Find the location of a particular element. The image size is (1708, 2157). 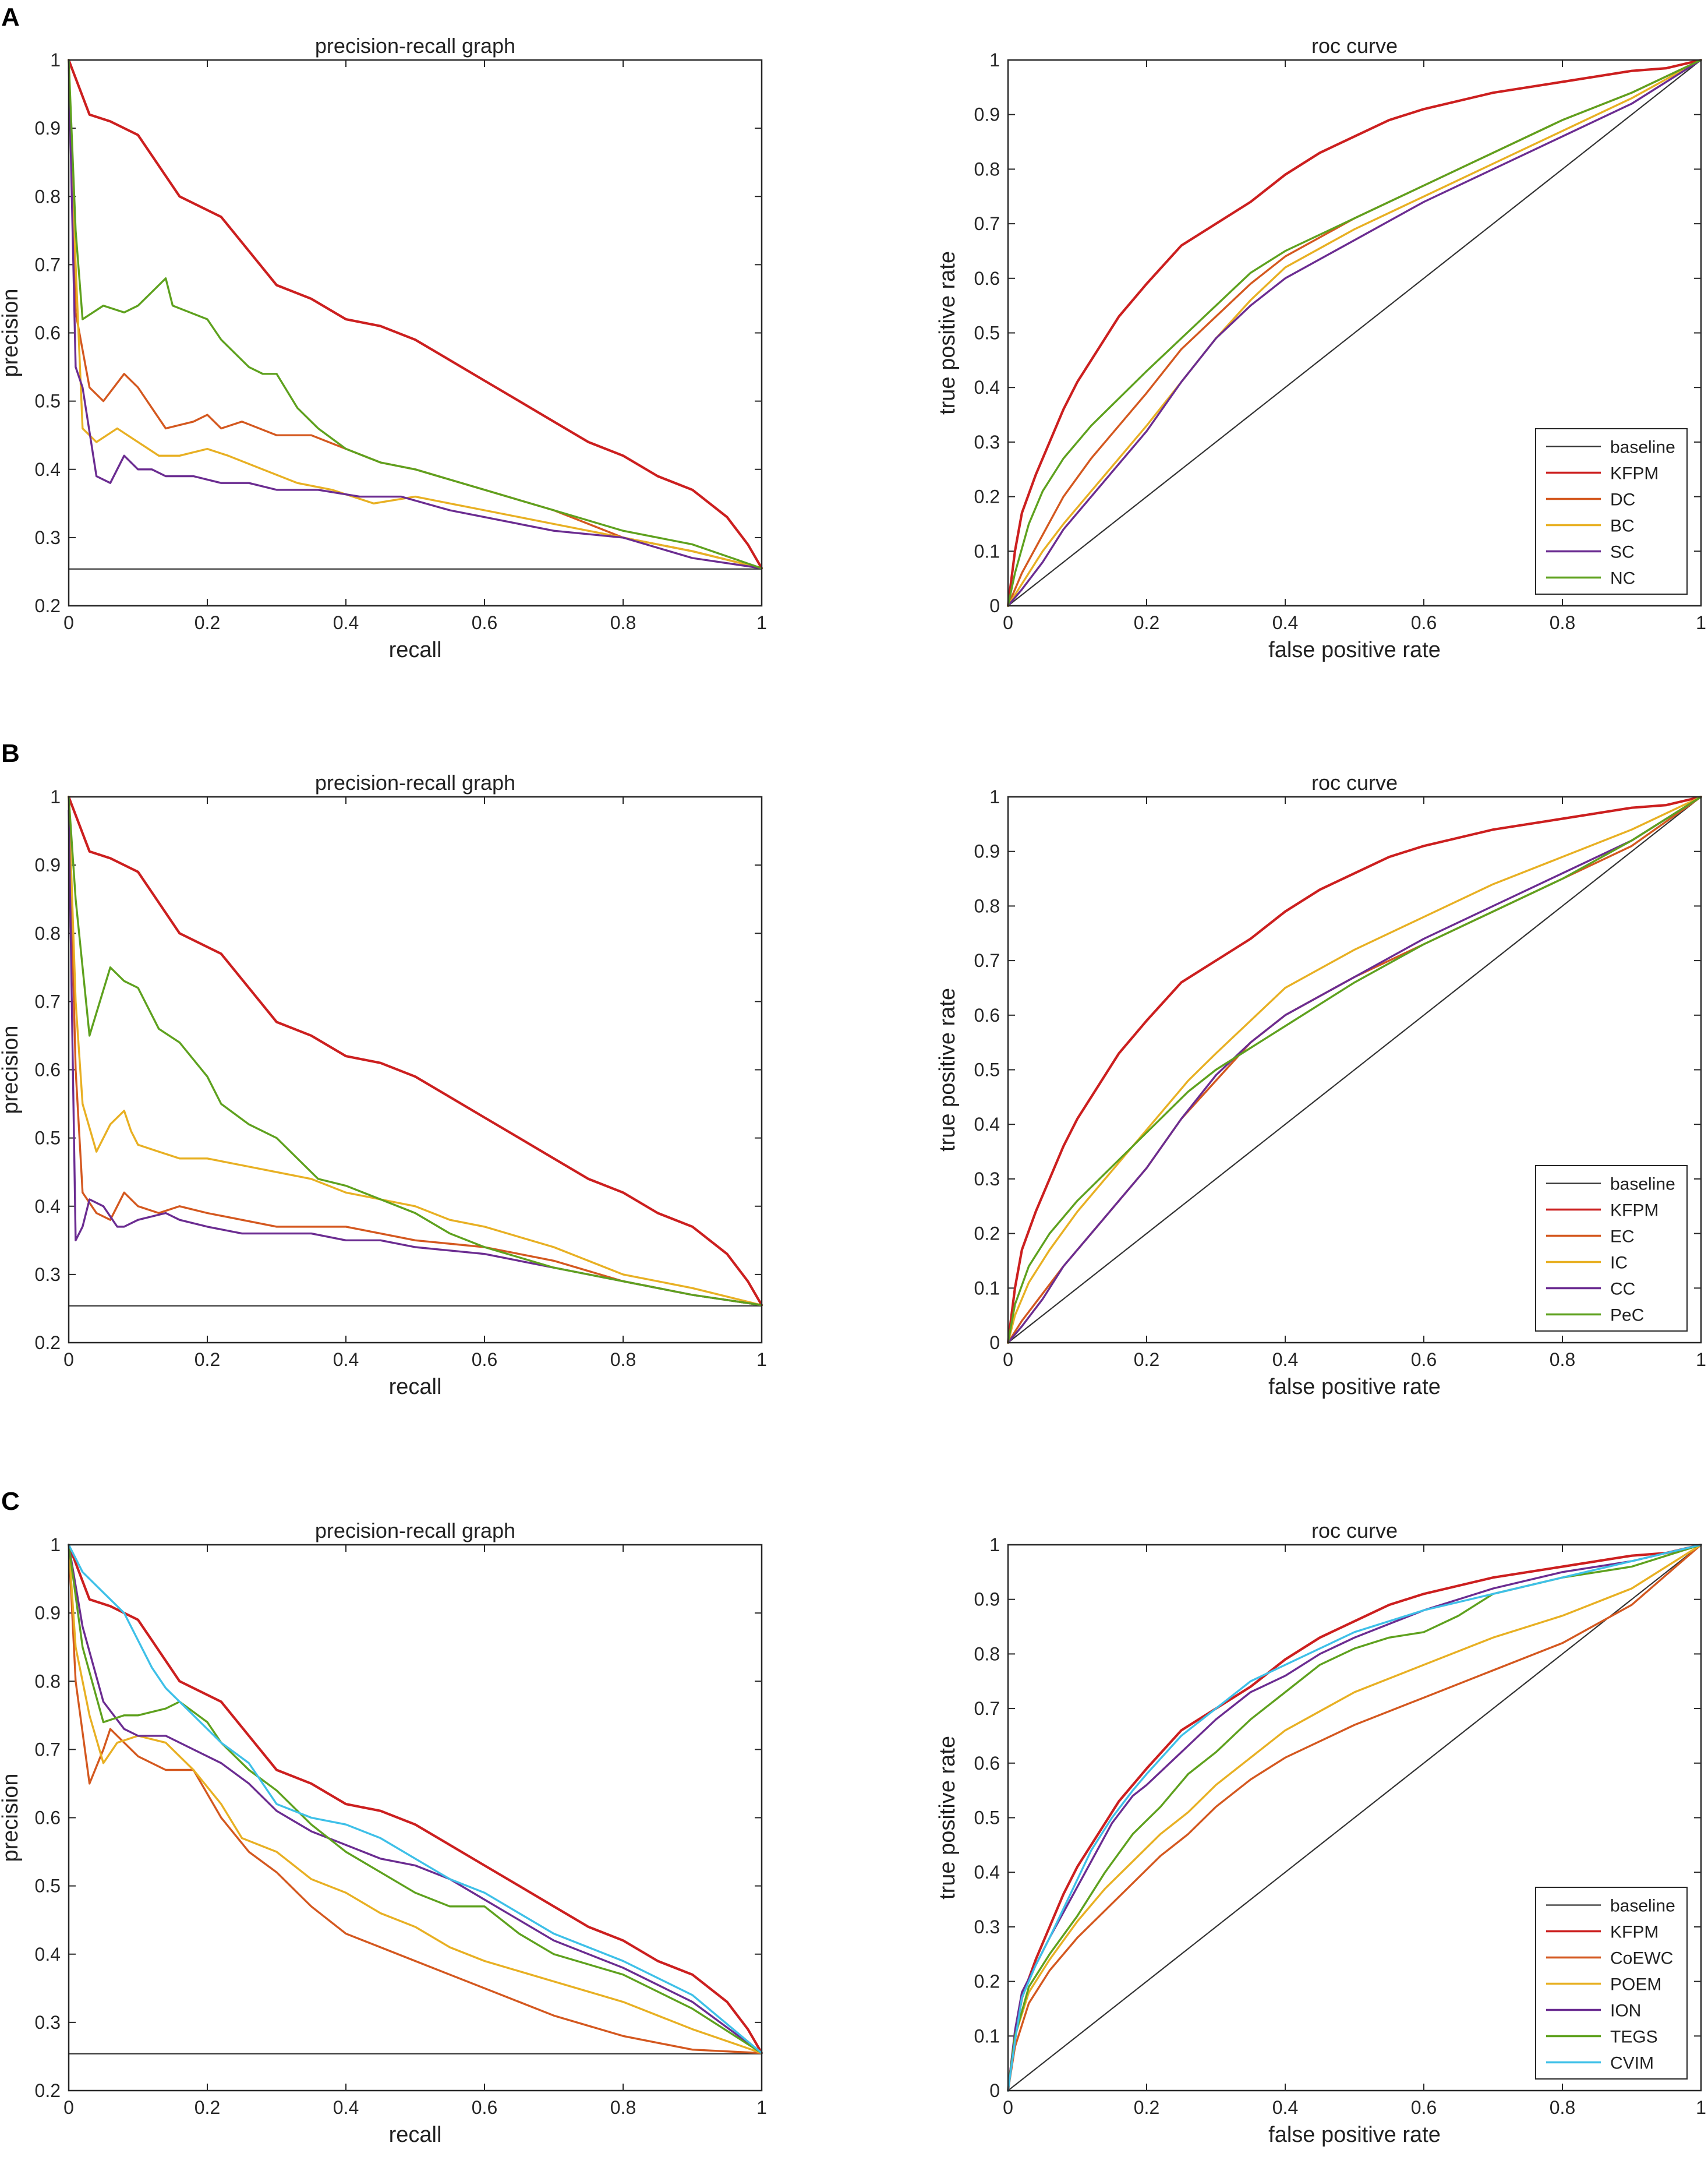

panel-a-roc-series-kfpm is located at coordinates (1354, 333).